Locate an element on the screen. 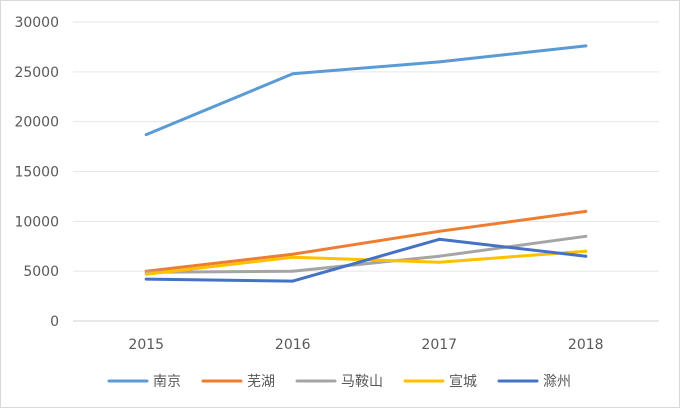 The height and width of the screenshot is (408, 680). legend-item: 芜湖 is located at coordinates (238, 381).